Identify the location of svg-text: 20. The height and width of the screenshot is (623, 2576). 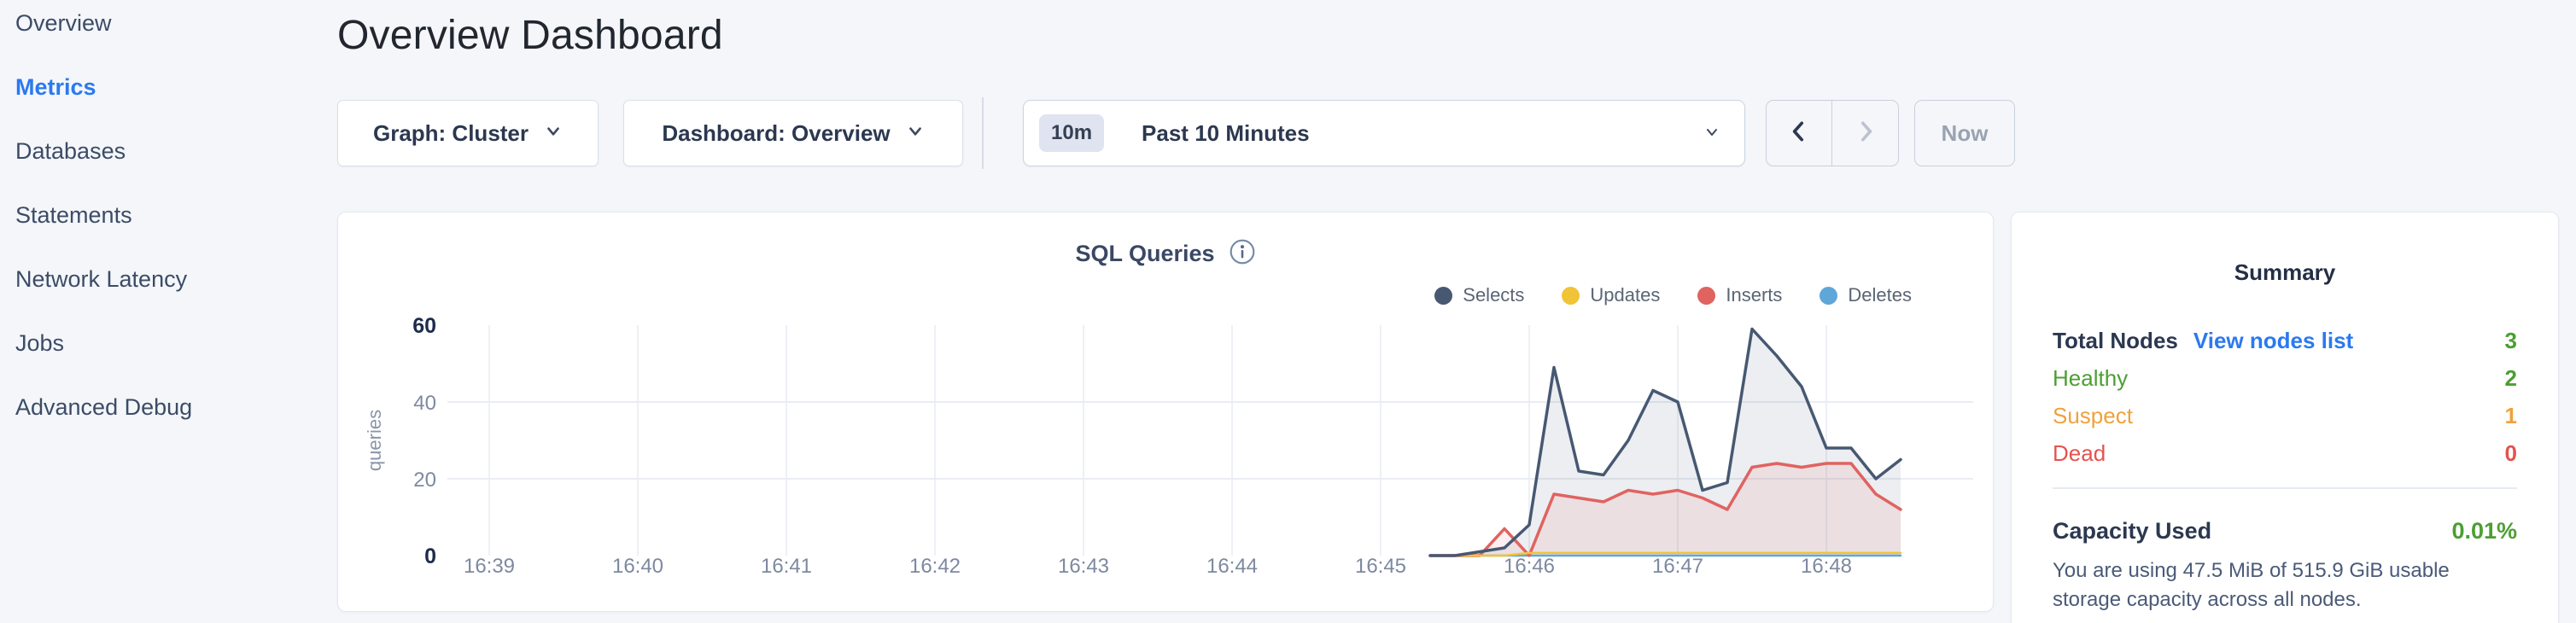
(424, 480).